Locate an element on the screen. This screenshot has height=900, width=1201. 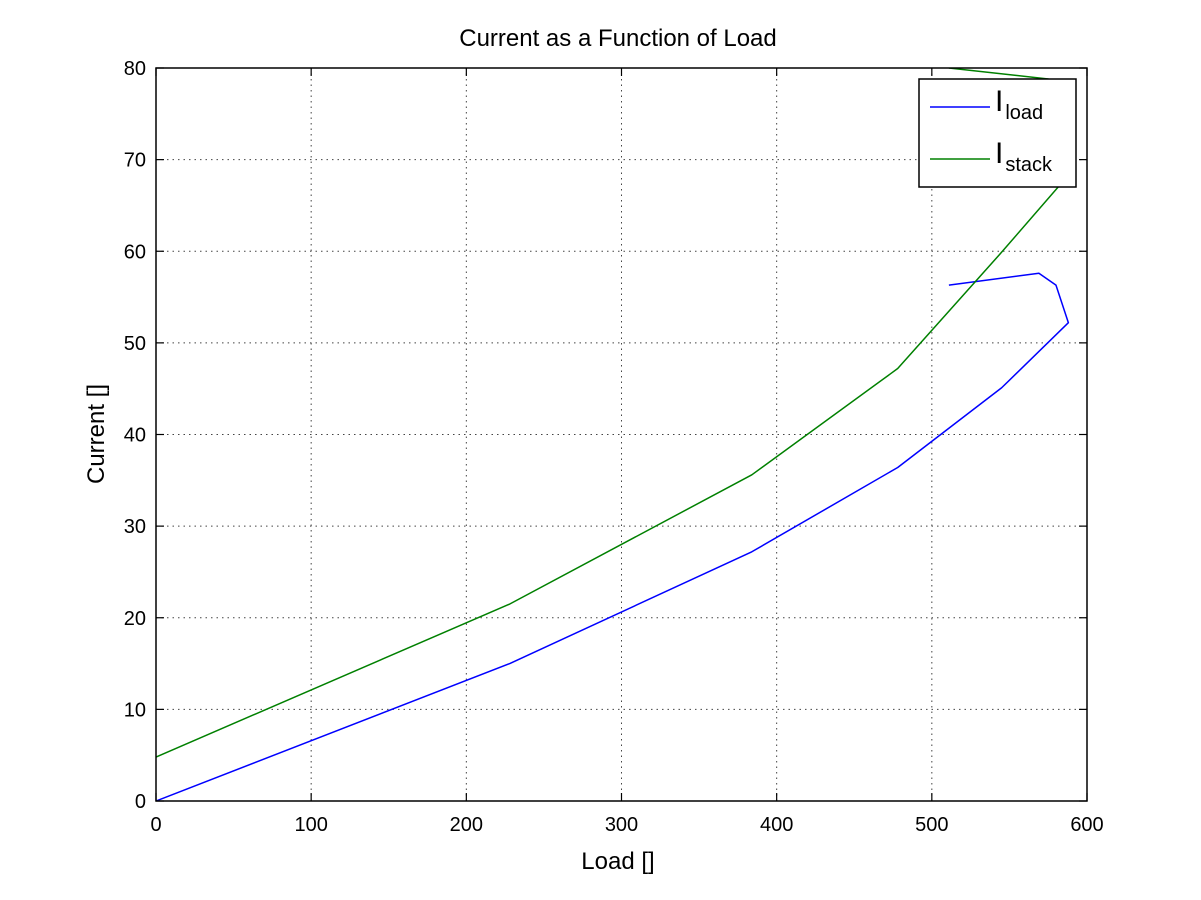
y-tick-label: 70 is located at coordinates (135, 161).